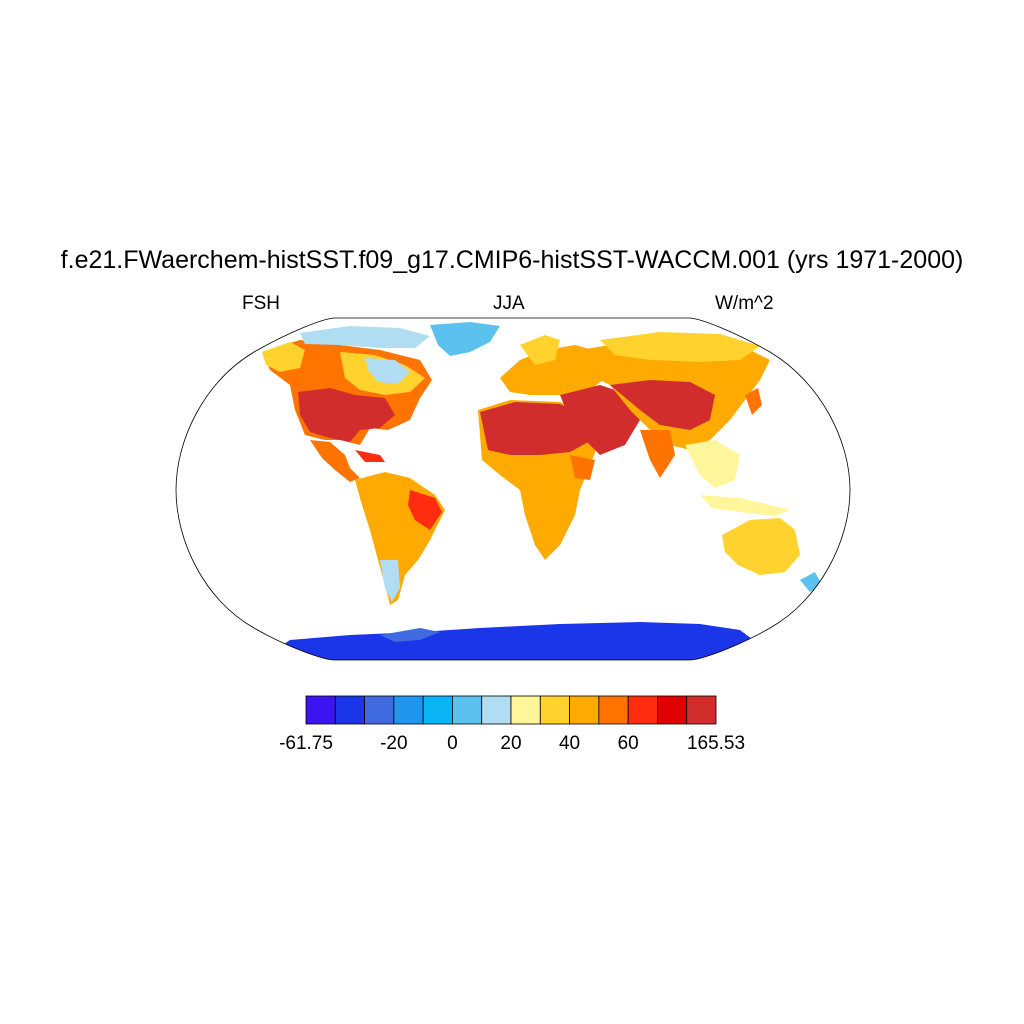 The image size is (1024, 1024). I want to click on colorbar-tick-label: -20, so click(394, 743).